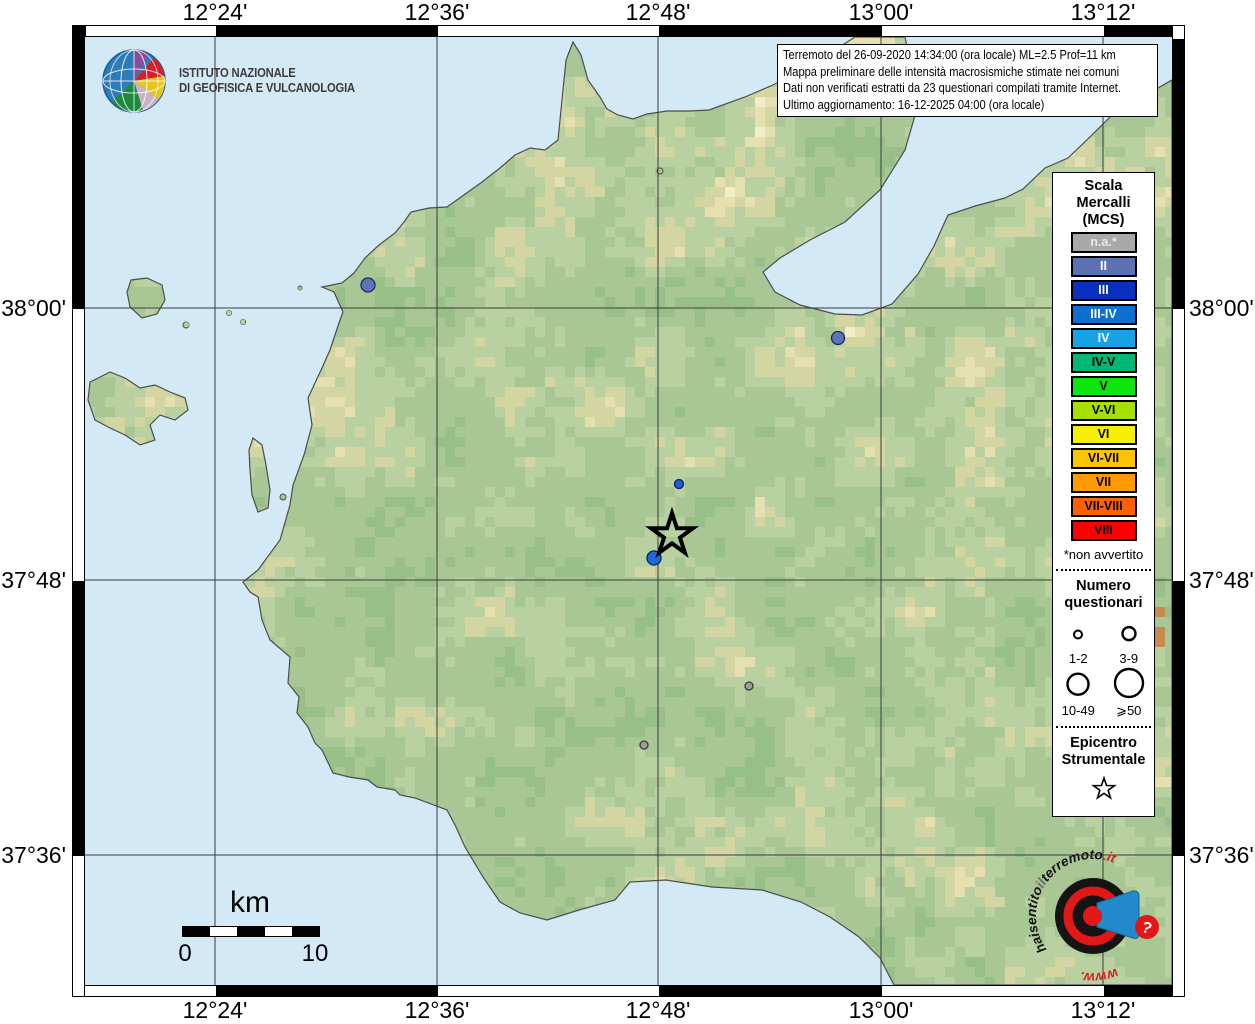 The height and width of the screenshot is (1024, 1255). What do you see at coordinates (250, 902) in the screenshot?
I see `scalebar-unit: km` at bounding box center [250, 902].